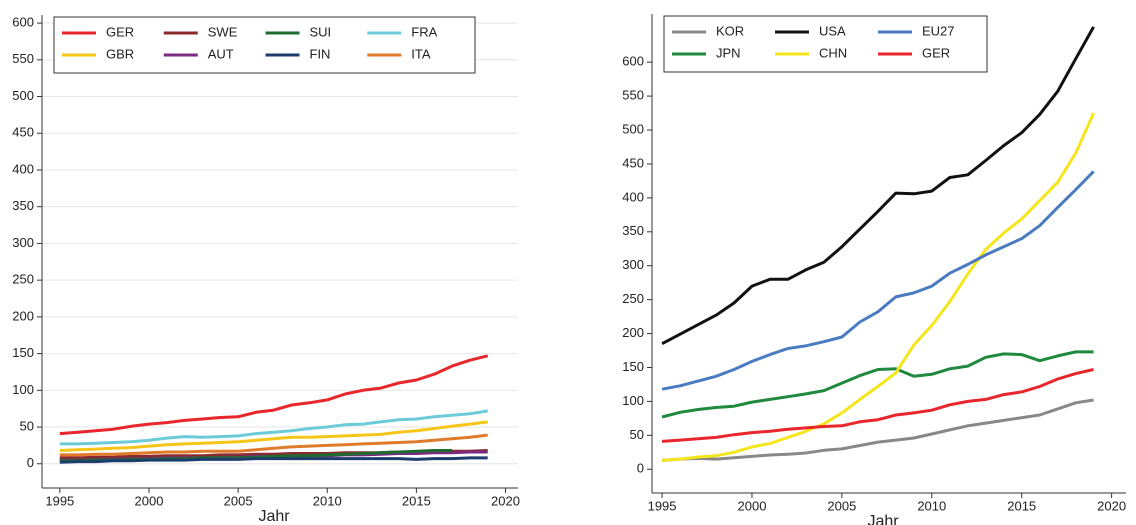 Image resolution: width=1136 pixels, height=525 pixels. What do you see at coordinates (320, 53) in the screenshot?
I see `legend-label: FIN` at bounding box center [320, 53].